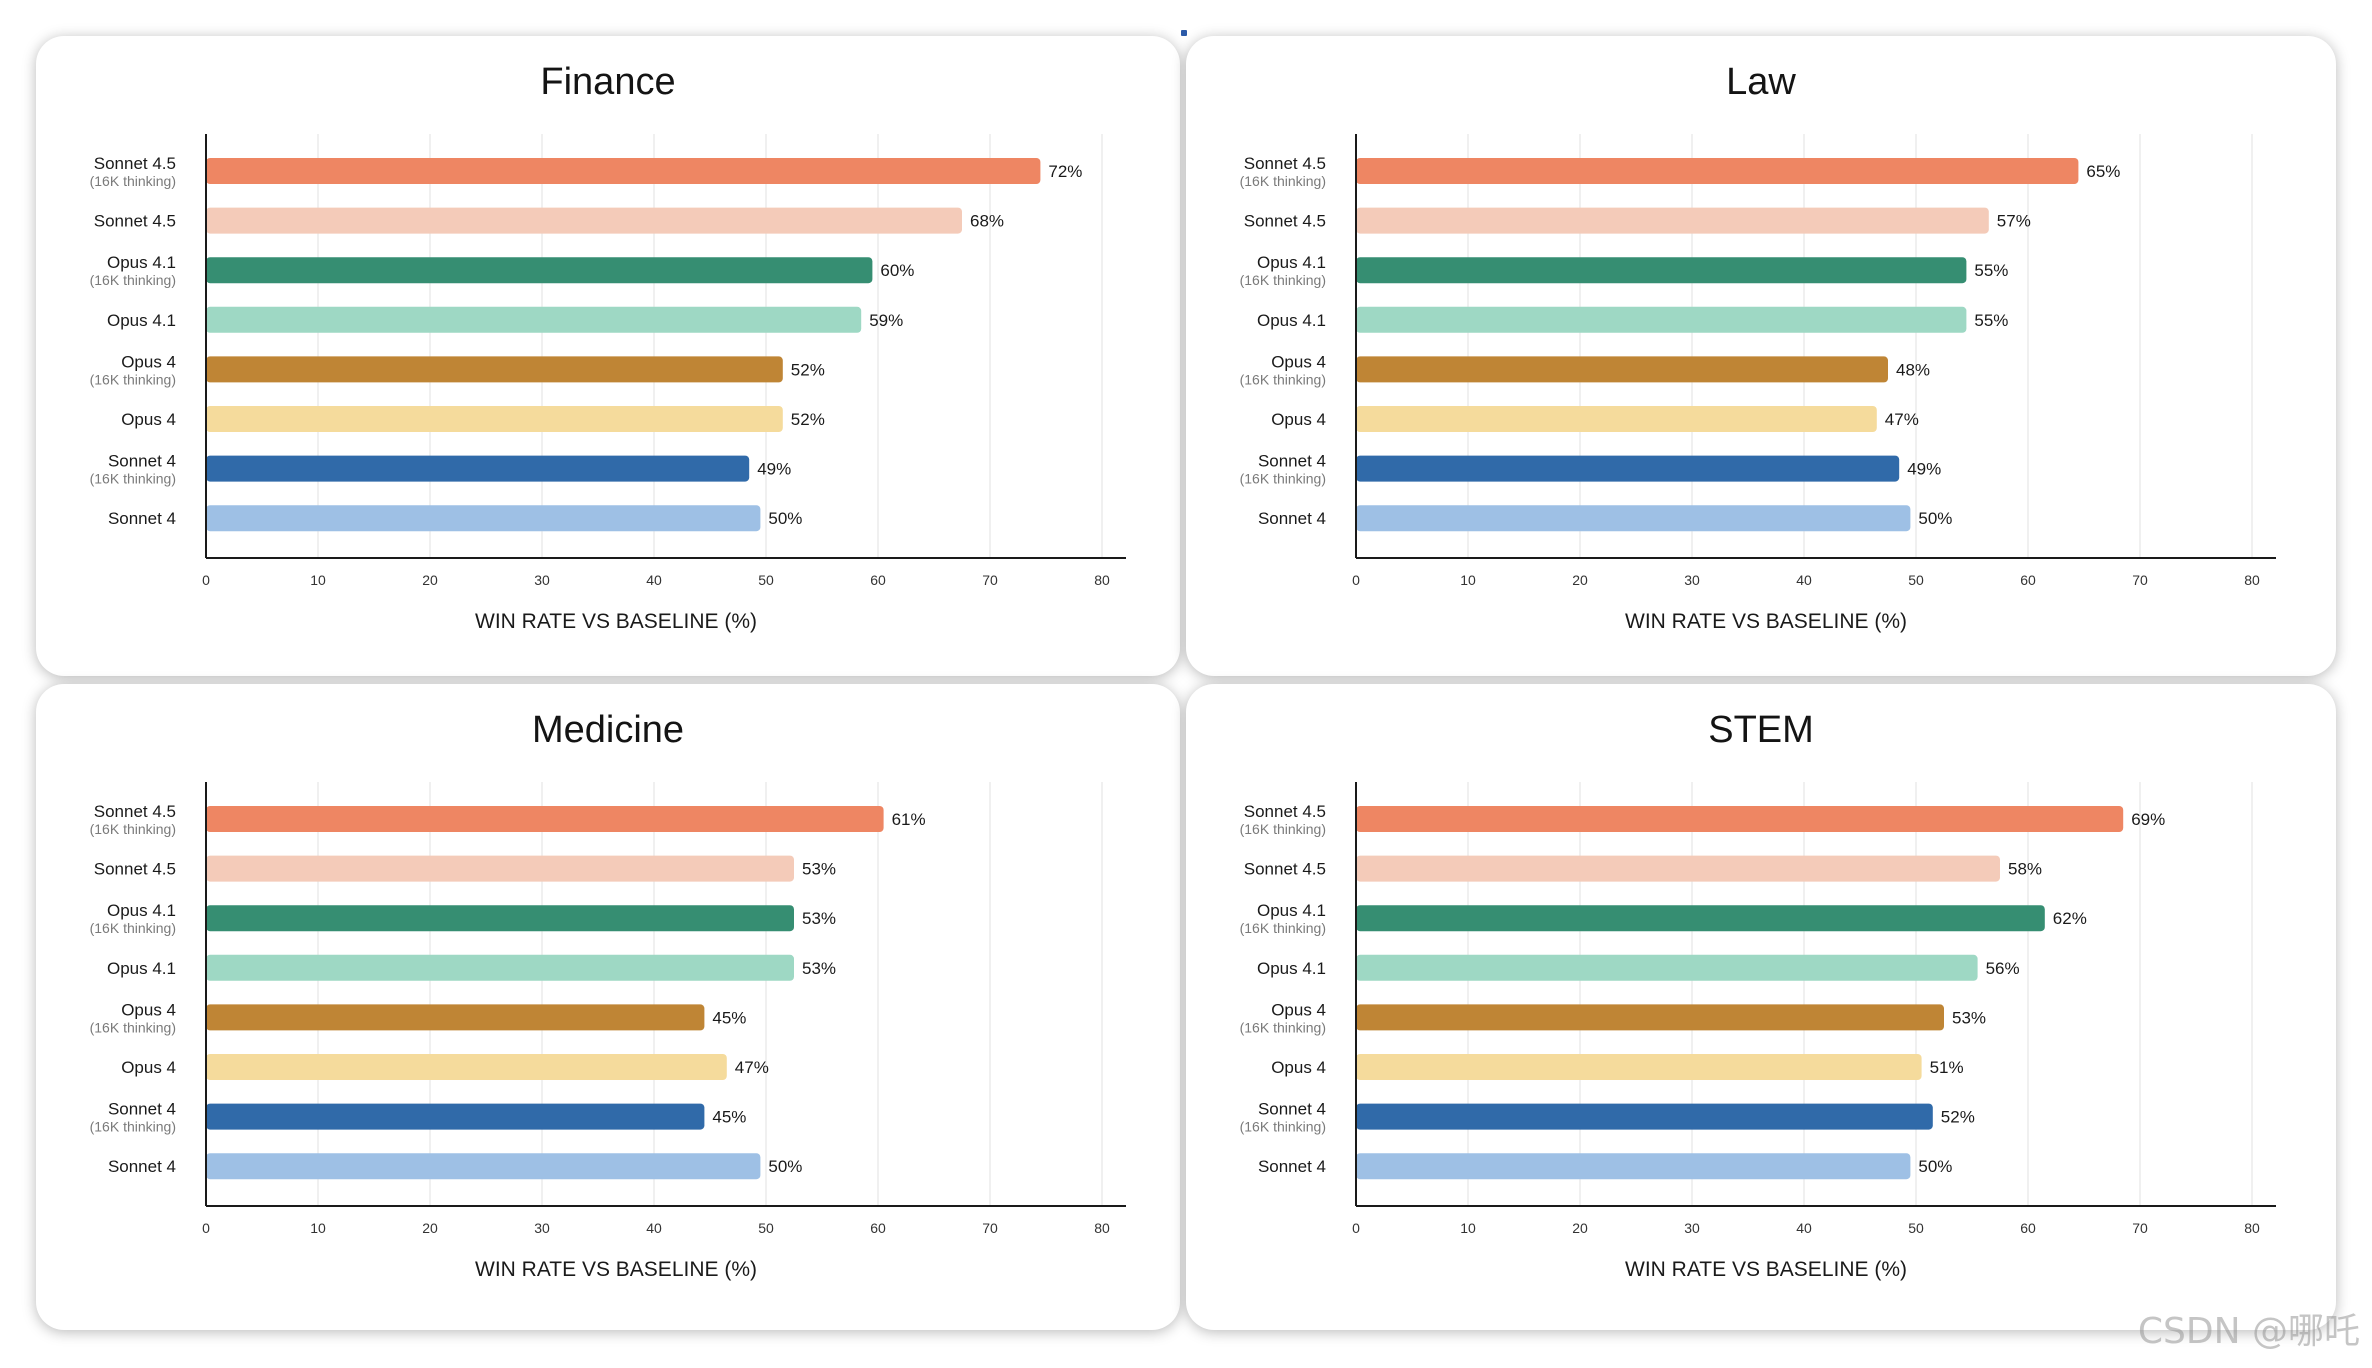  I want to click on bar-finance-opus41_thinking, so click(539, 270).